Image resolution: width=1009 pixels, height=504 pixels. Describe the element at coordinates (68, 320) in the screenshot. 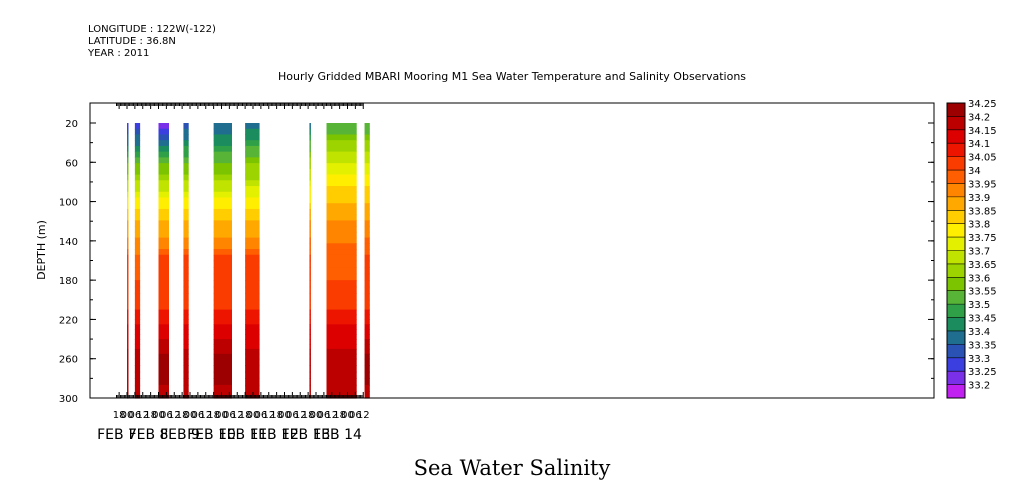

I see `y-tick-label: 220` at that location.